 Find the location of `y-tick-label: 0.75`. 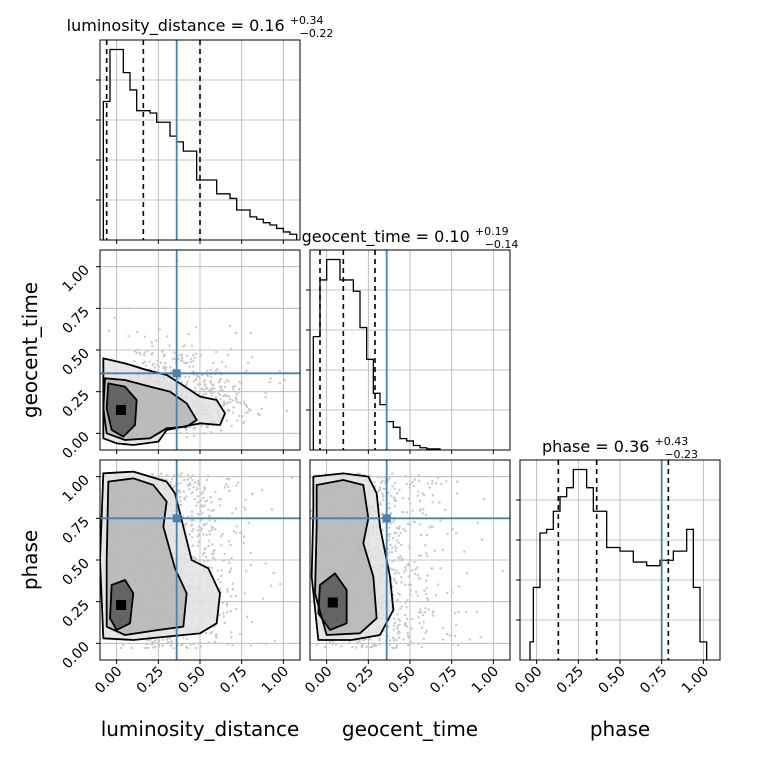

y-tick-label: 0.75 is located at coordinates (75, 320).